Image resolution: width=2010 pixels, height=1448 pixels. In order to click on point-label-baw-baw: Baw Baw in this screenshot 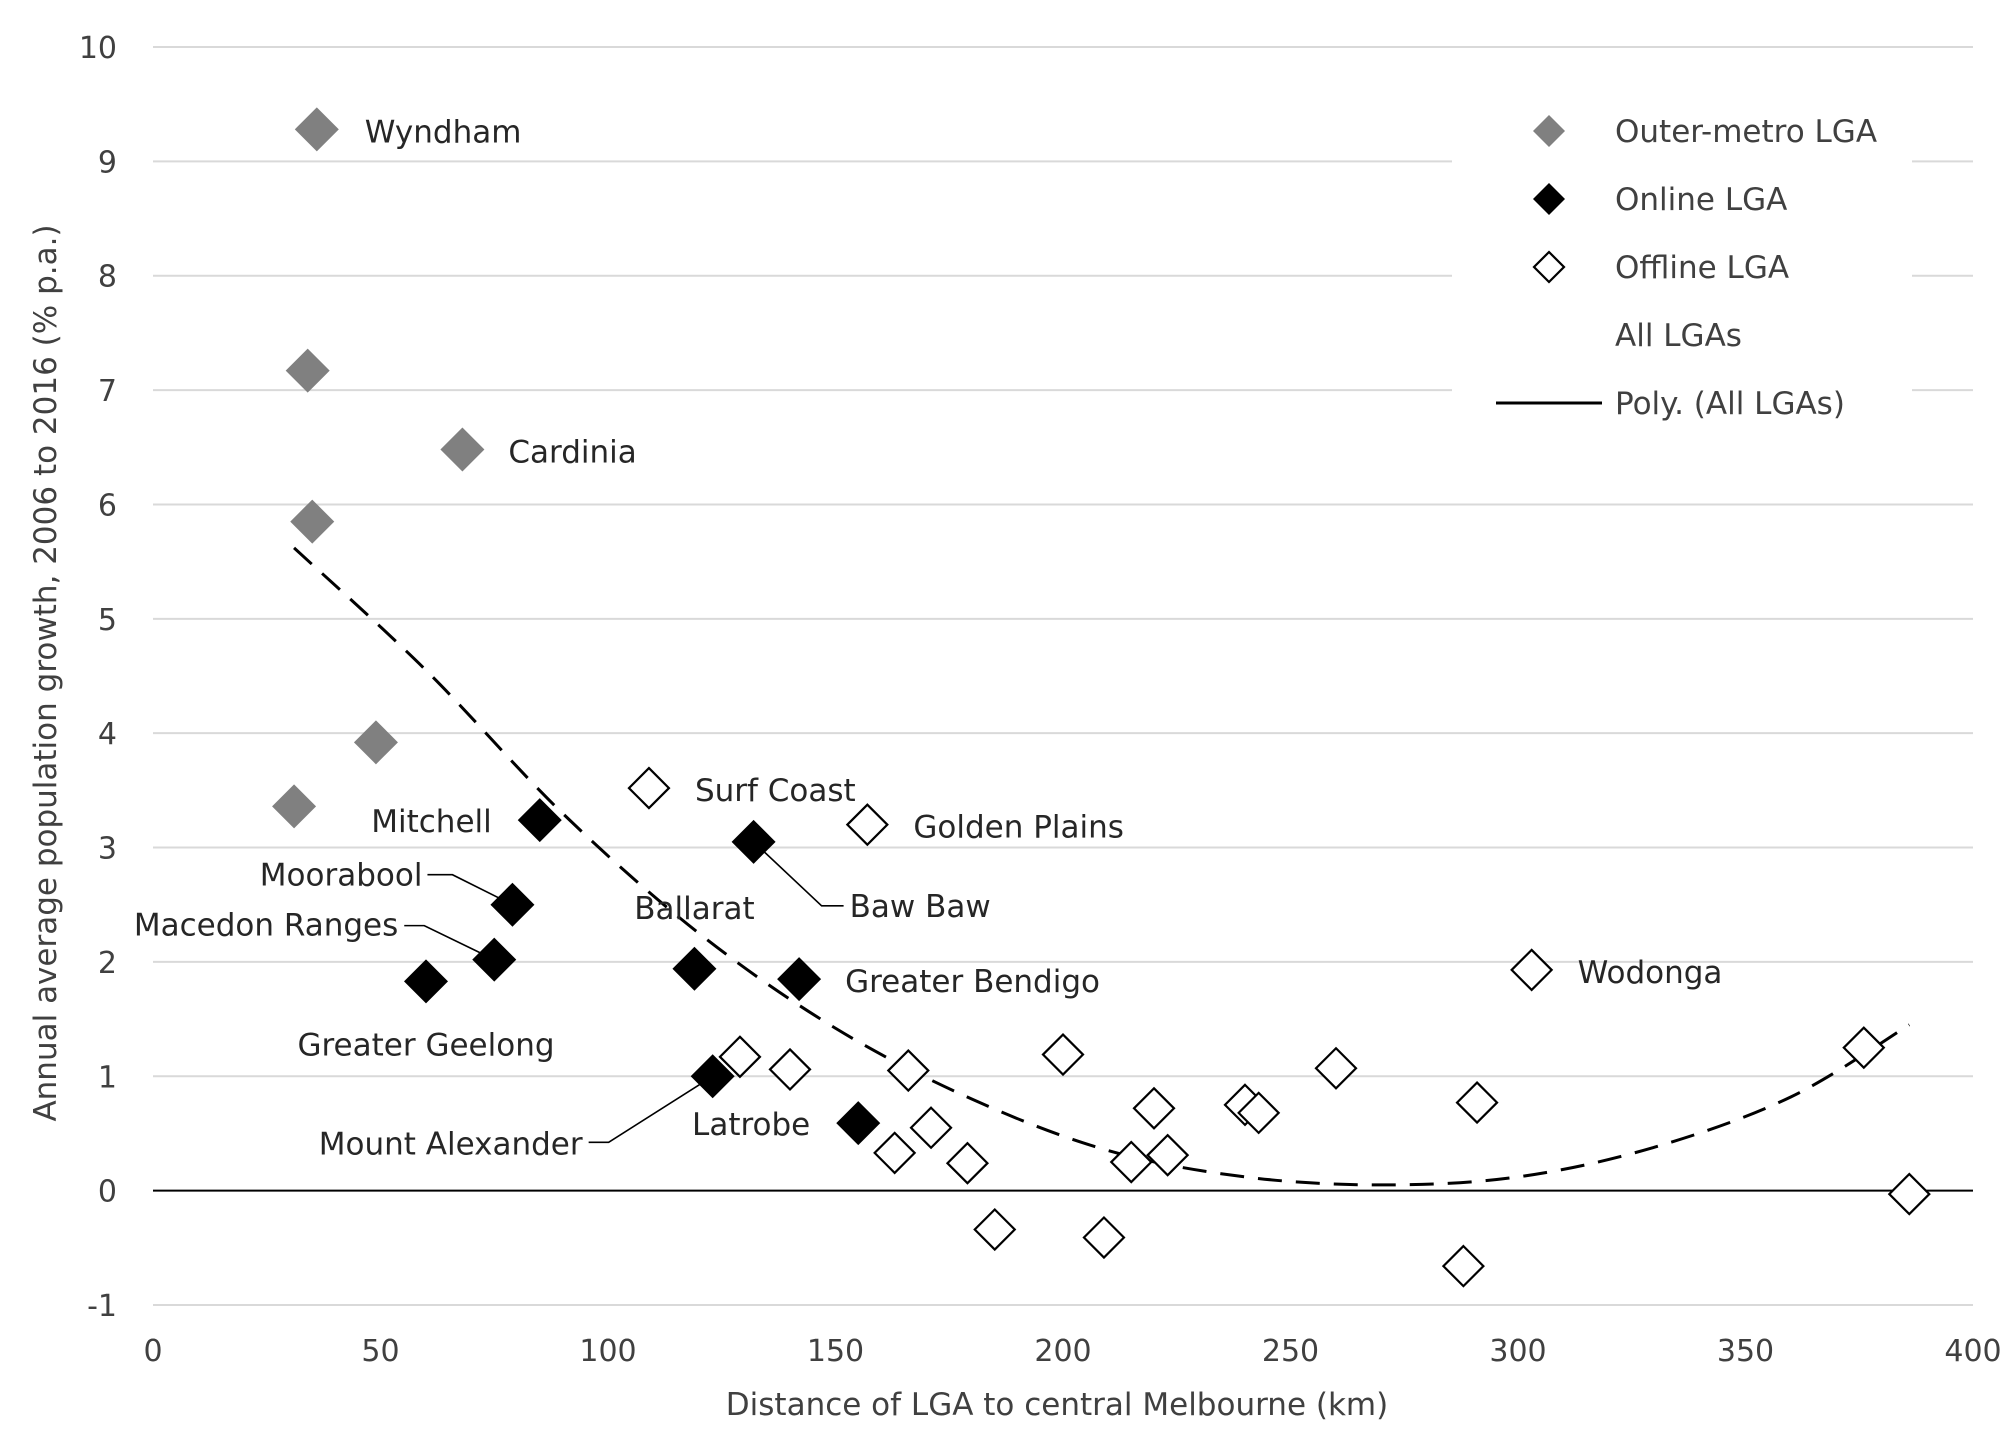, I will do `click(920, 907)`.